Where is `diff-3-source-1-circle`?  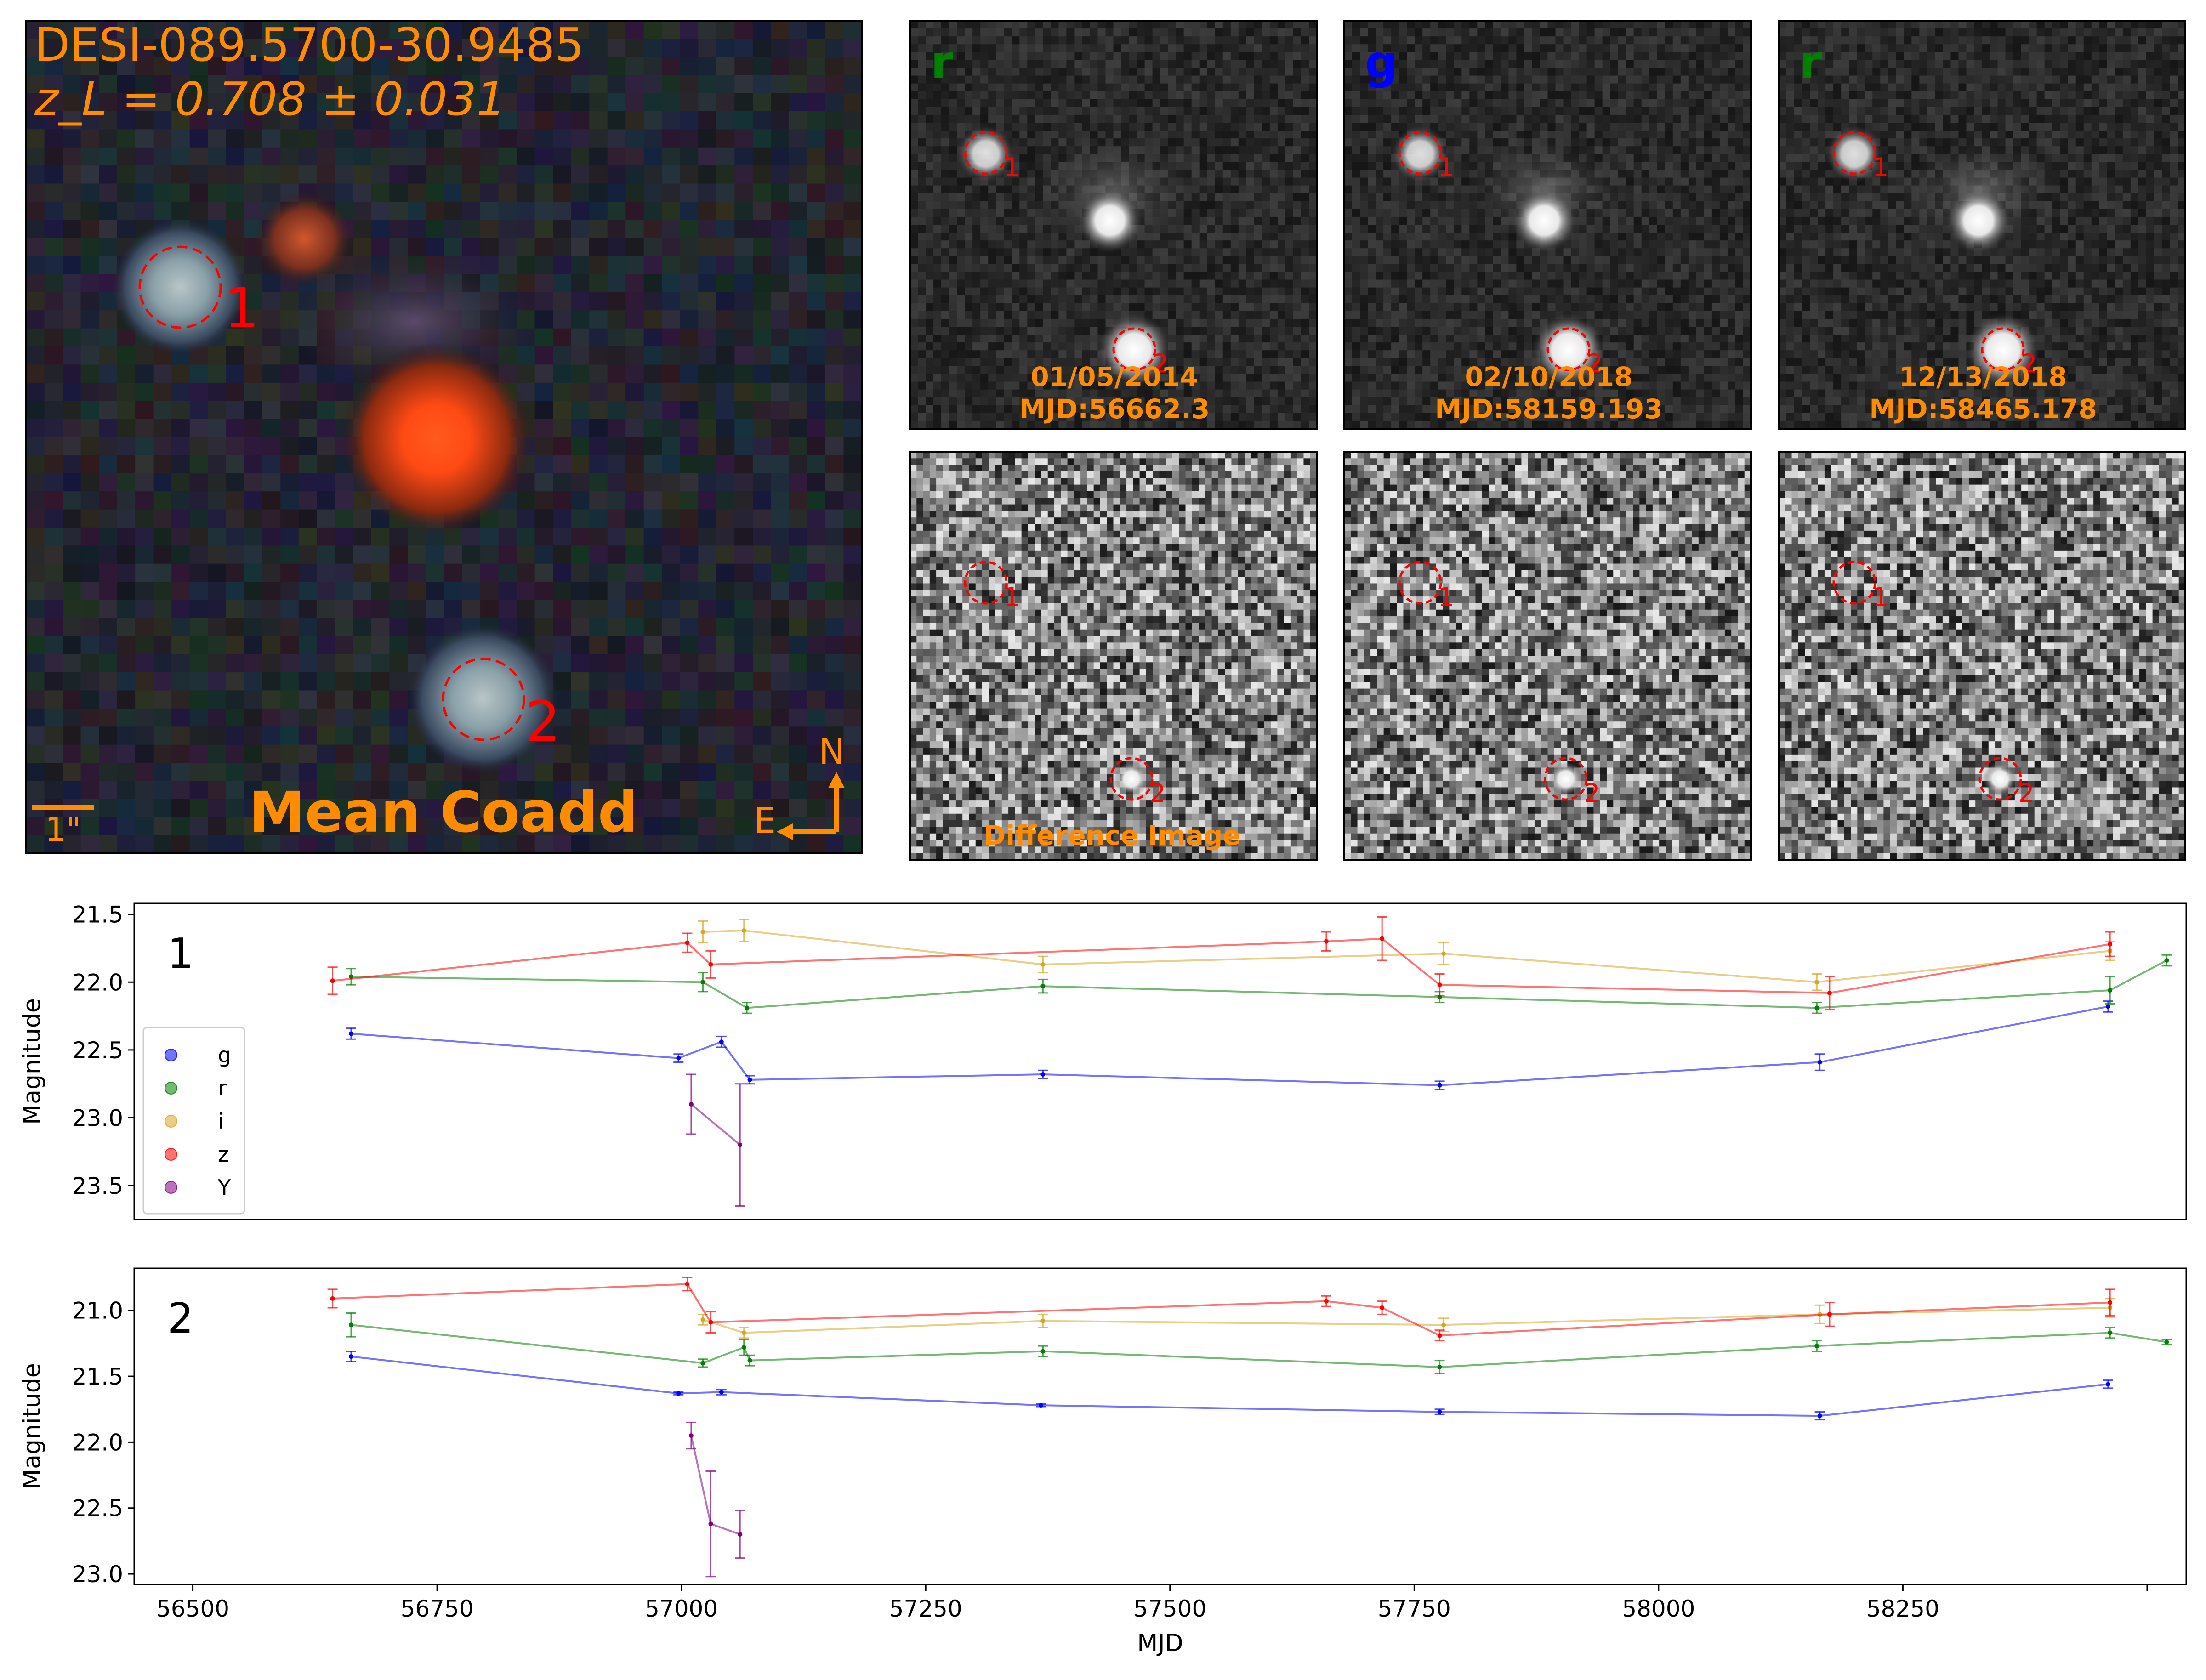 diff-3-source-1-circle is located at coordinates (1854, 583).